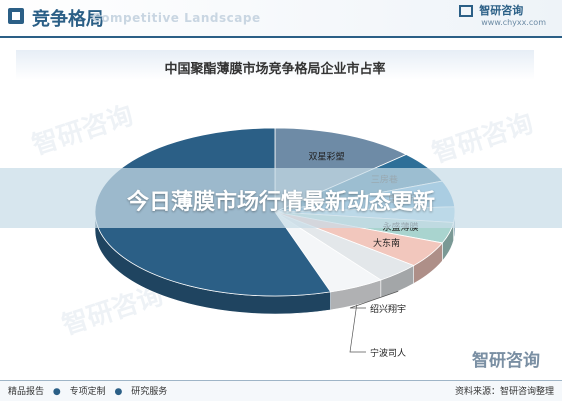  I want to click on page-title: 竞争格局, so click(68, 19).